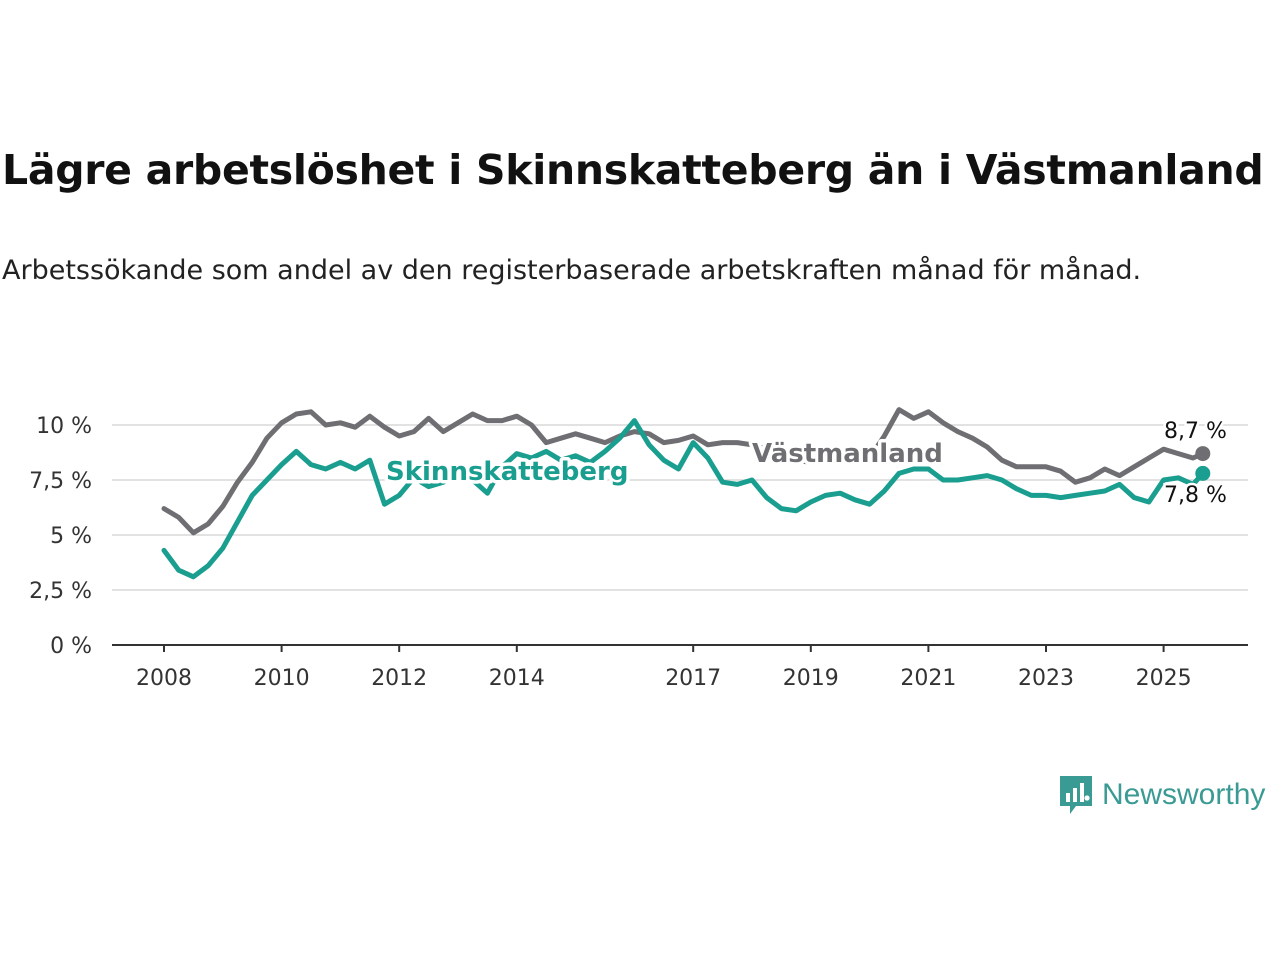 The width and height of the screenshot is (1280, 960). What do you see at coordinates (399, 678) in the screenshot?
I see `x-tick-label: 2012` at bounding box center [399, 678].